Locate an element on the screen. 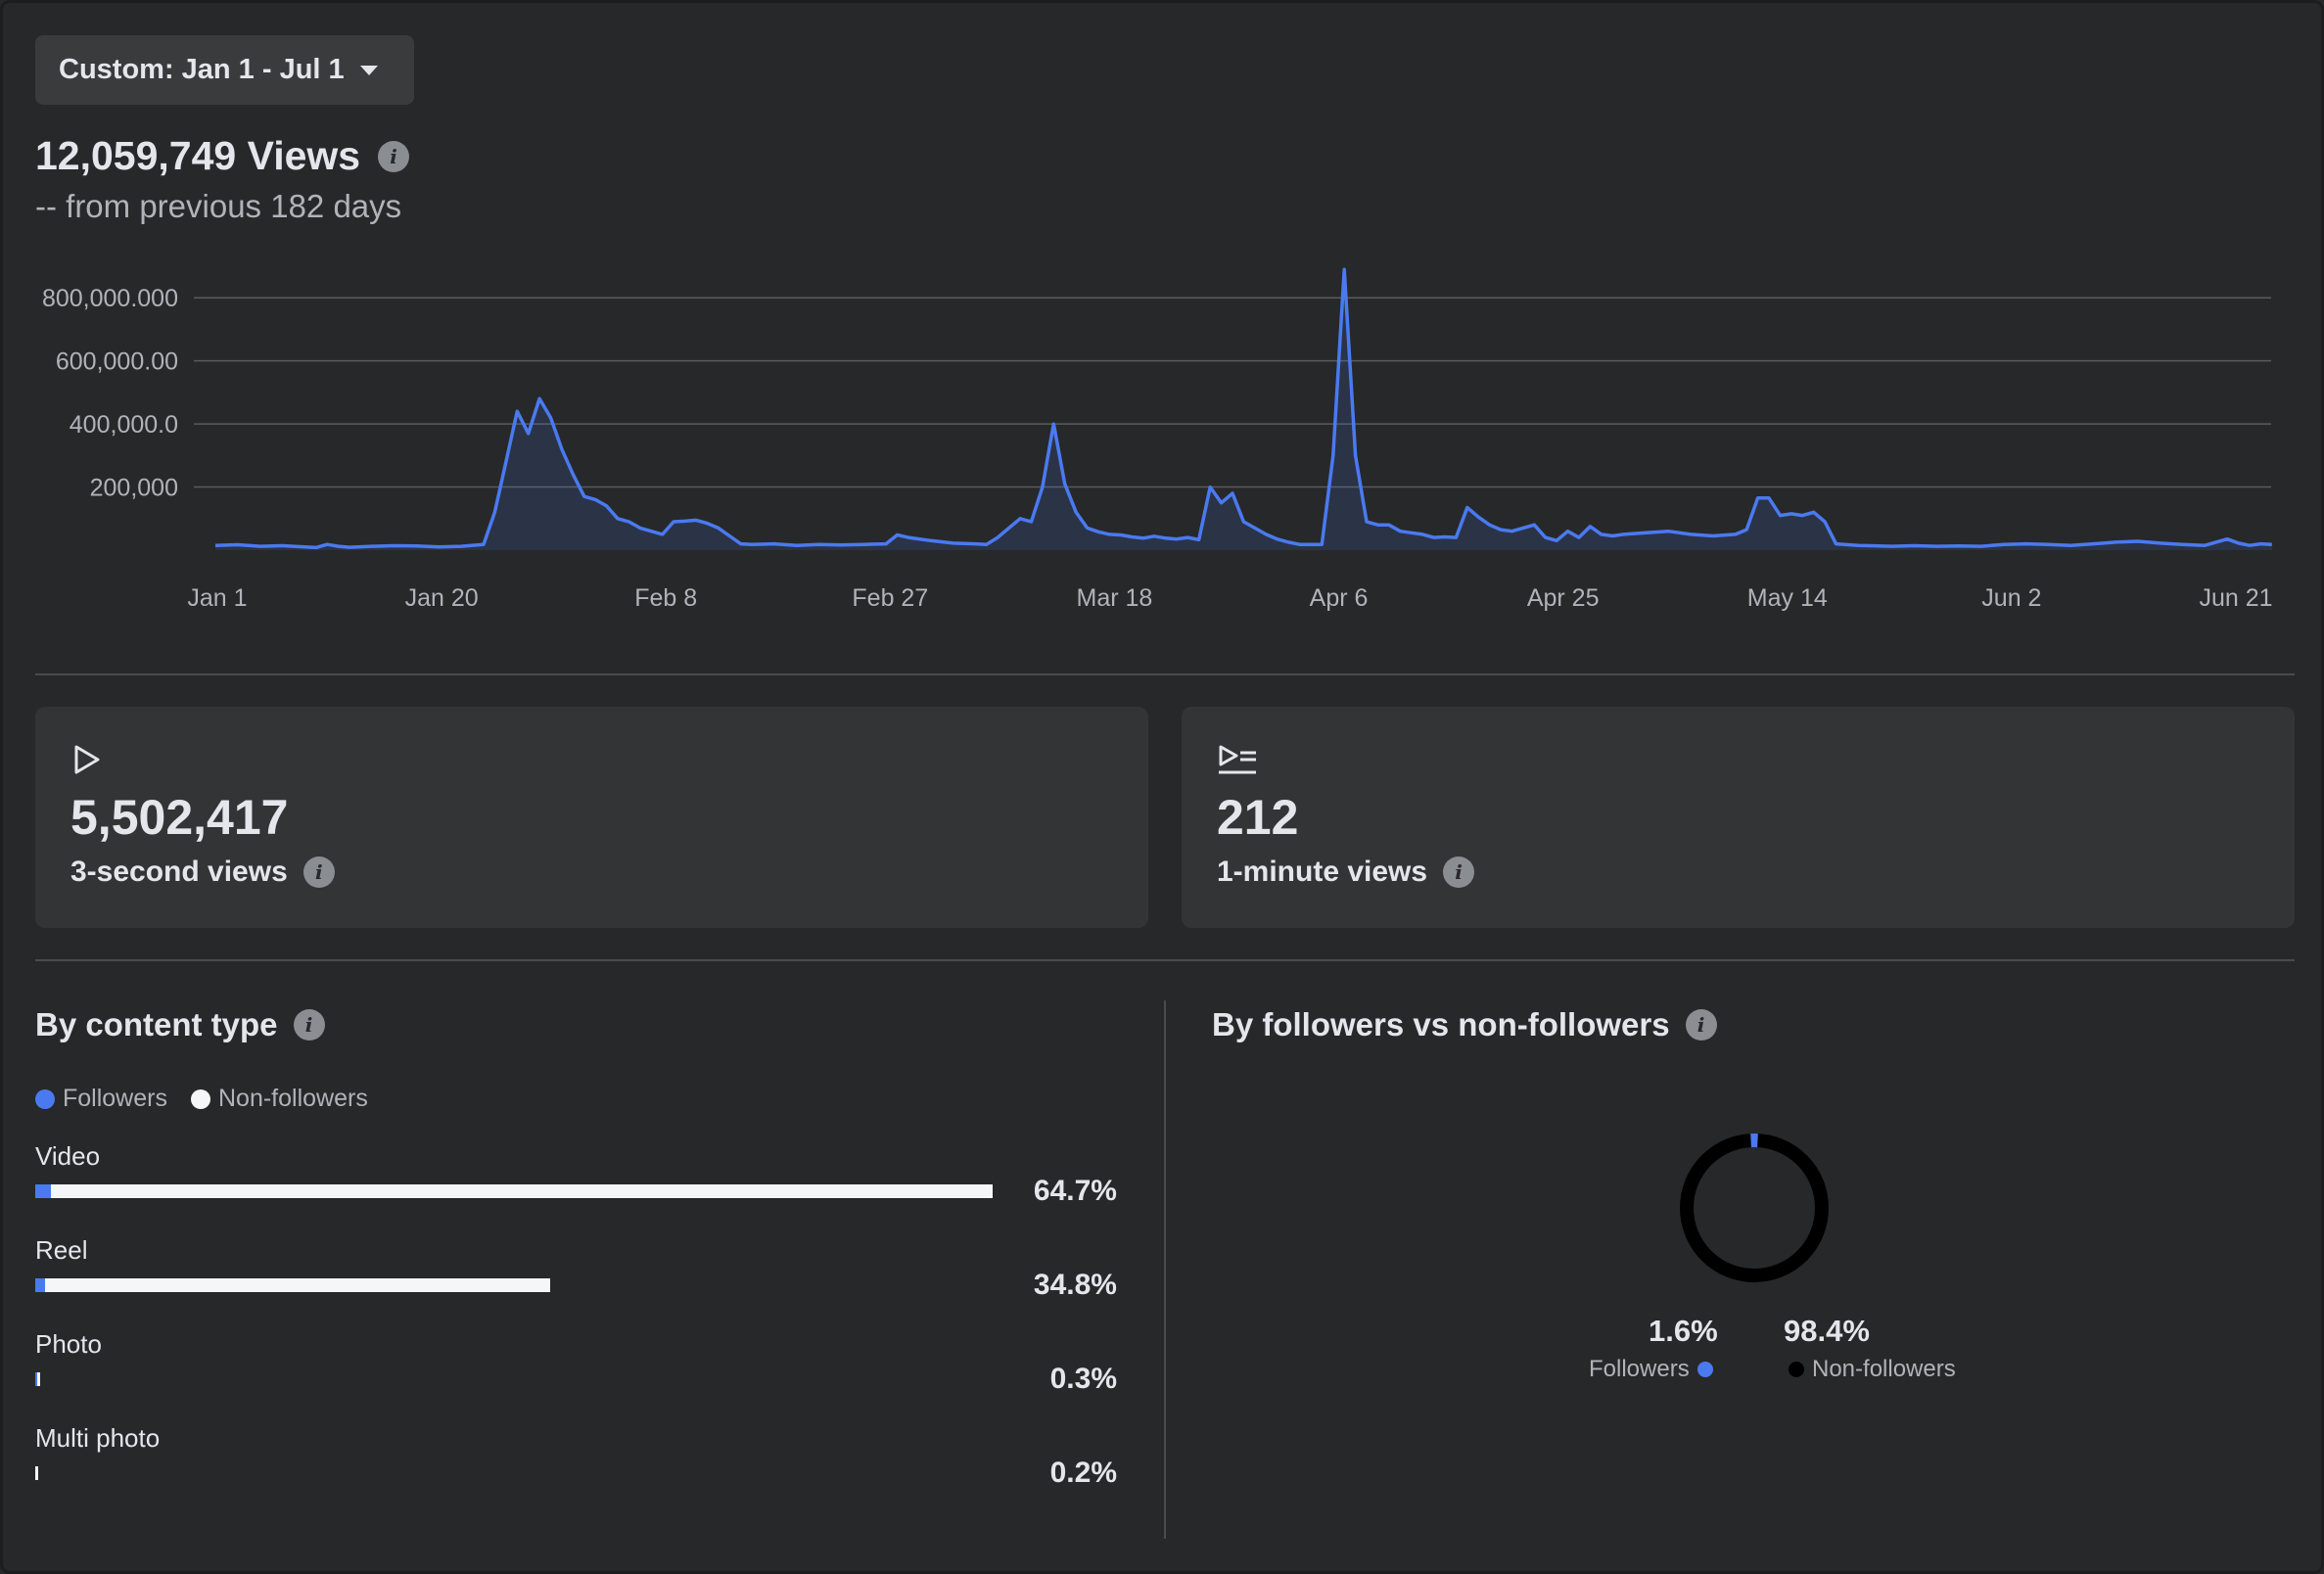  chevron-down-icon is located at coordinates (368, 70).